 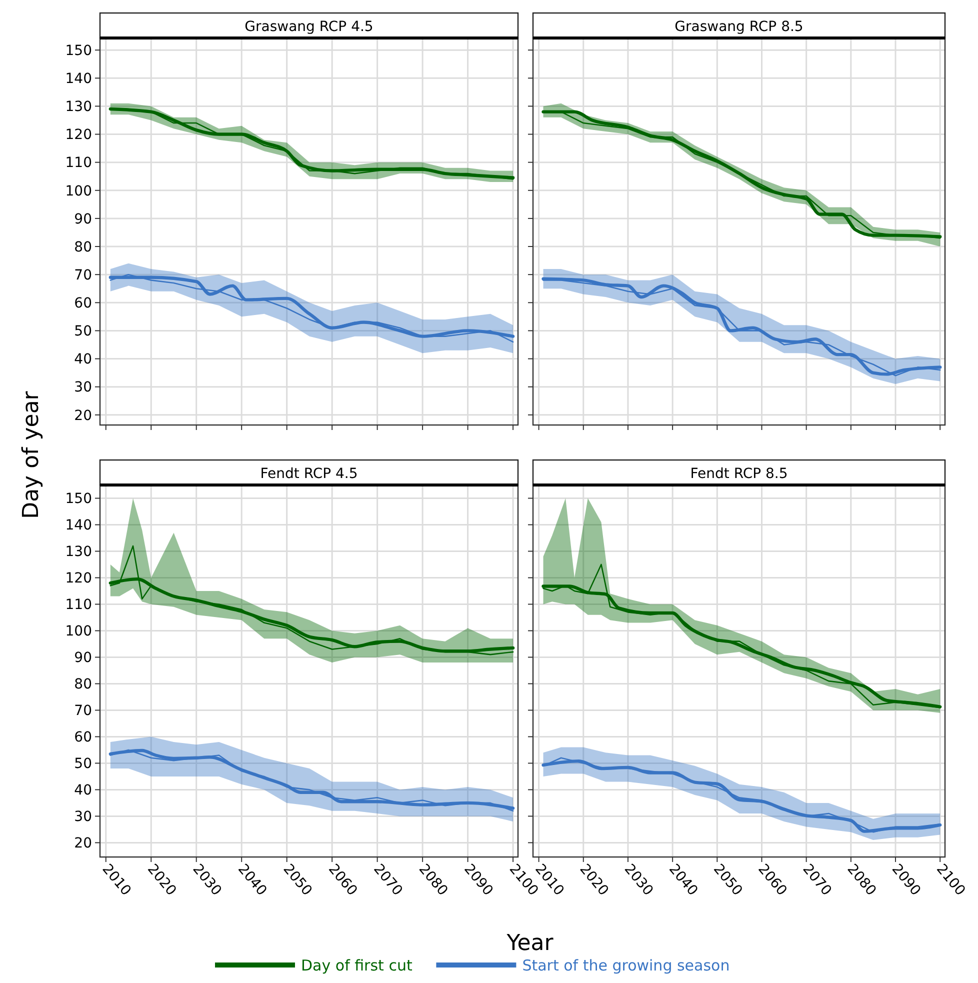 What do you see at coordinates (309, 474) in the screenshot?
I see `chart-title: Fendt RCP 4.5` at bounding box center [309, 474].